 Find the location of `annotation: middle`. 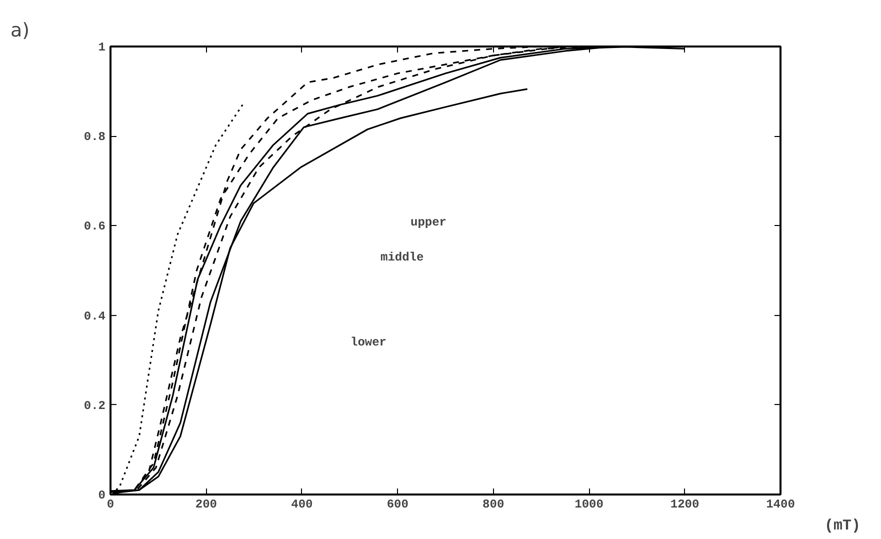

annotation: middle is located at coordinates (402, 257).